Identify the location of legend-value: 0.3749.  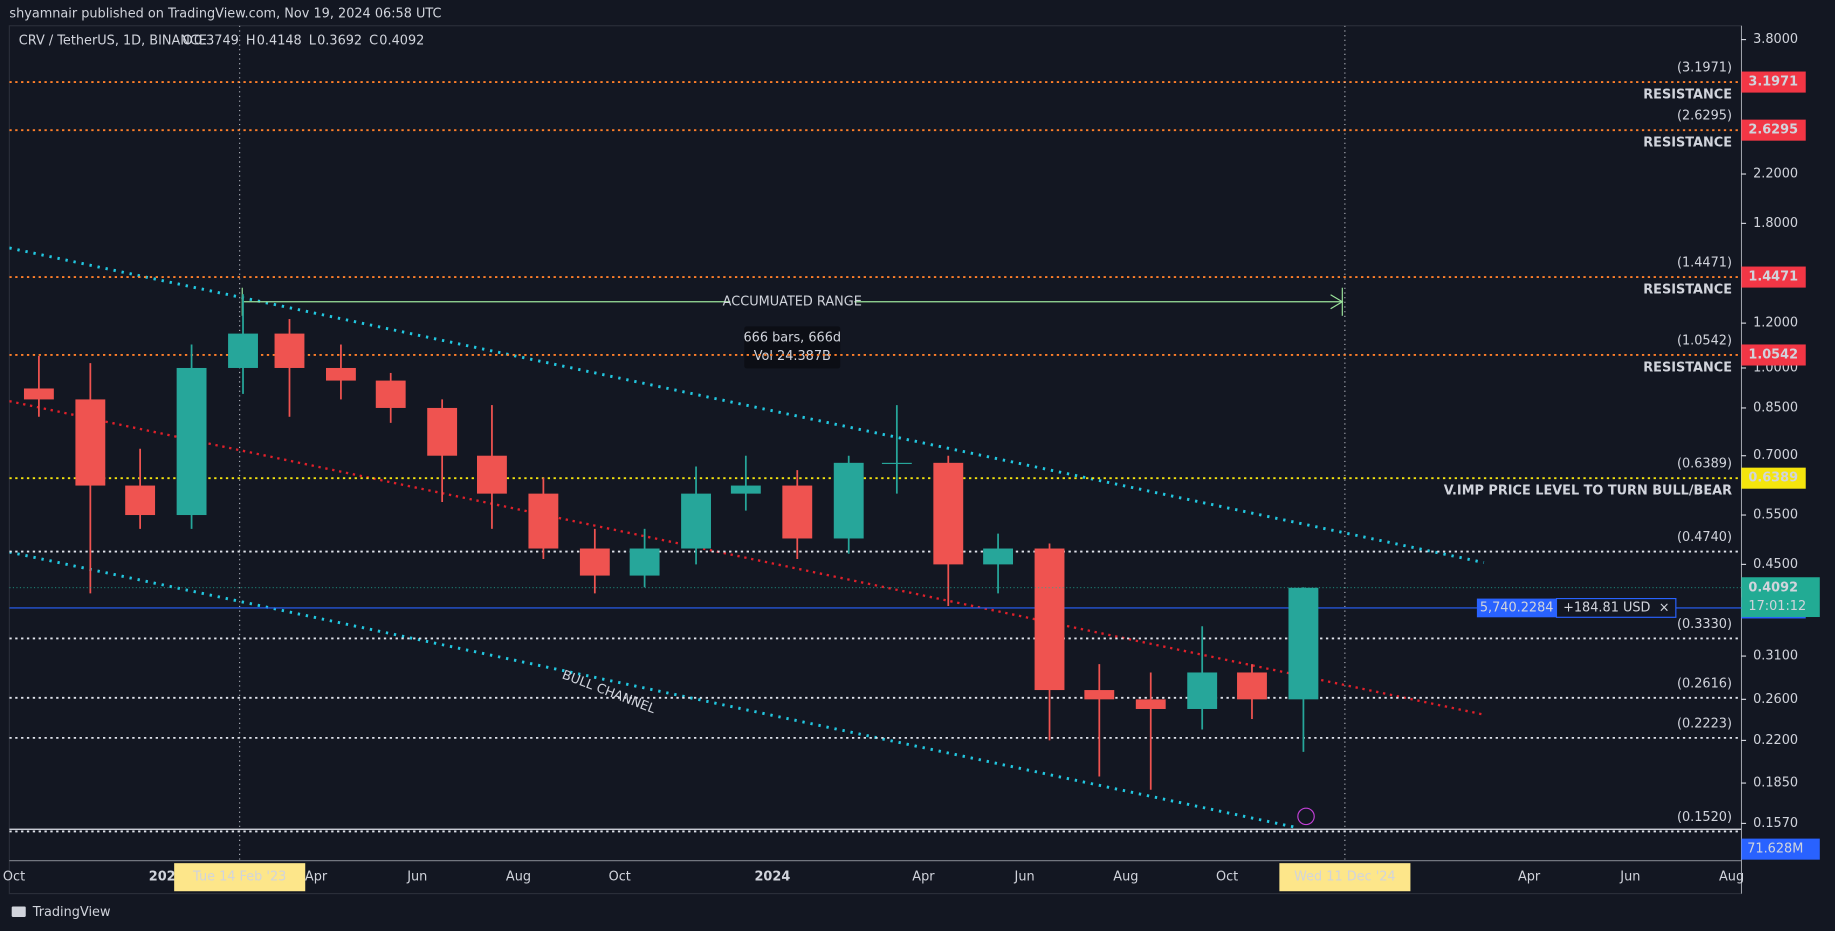
(216, 40).